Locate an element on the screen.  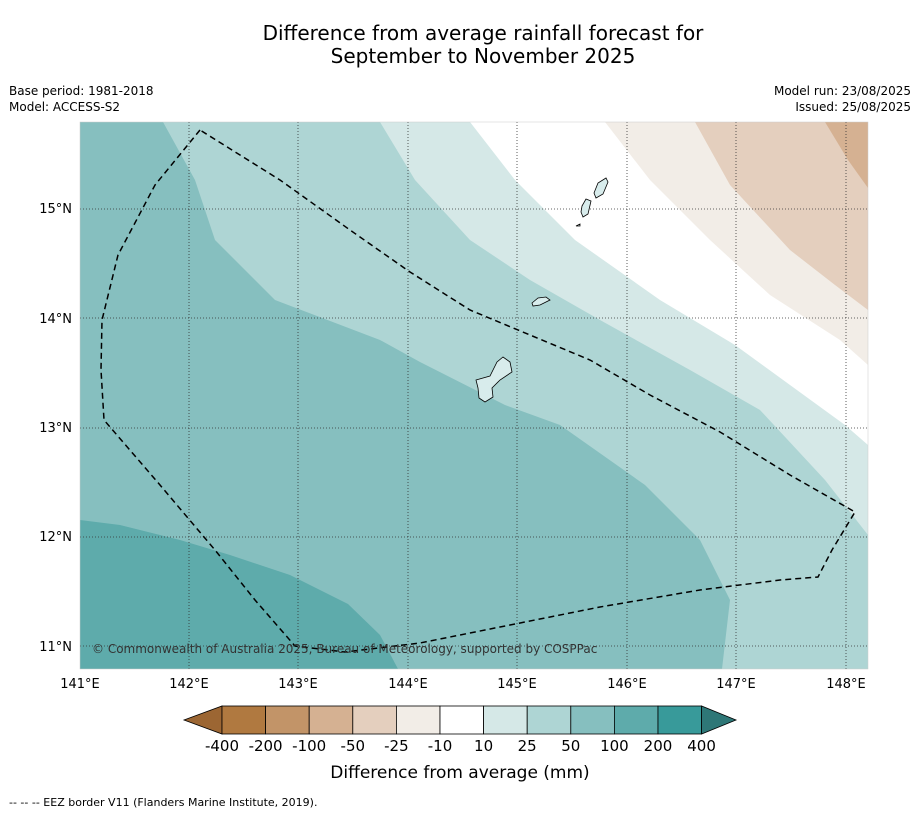
lat-label-12n: 12°N is located at coordinates (55, 537).